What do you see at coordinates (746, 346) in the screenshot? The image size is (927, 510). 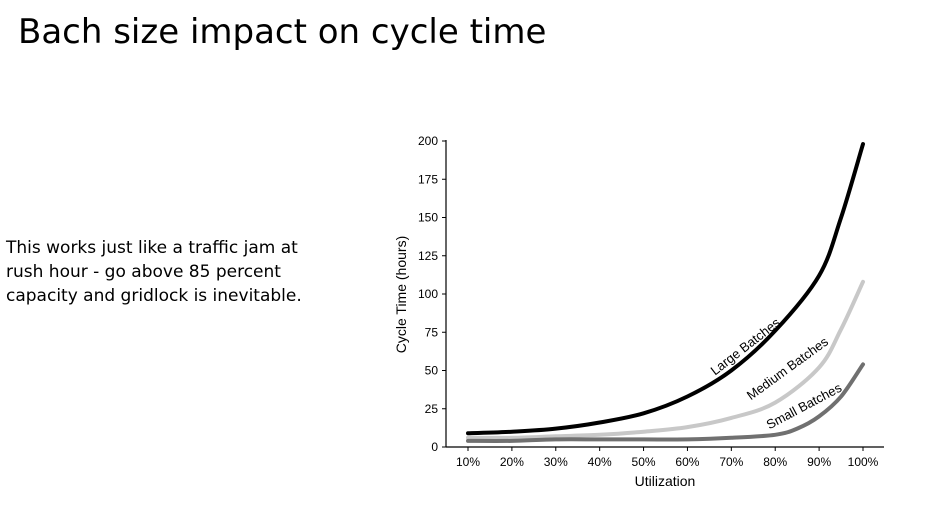 I see `large-batches-label: Large Batches` at bounding box center [746, 346].